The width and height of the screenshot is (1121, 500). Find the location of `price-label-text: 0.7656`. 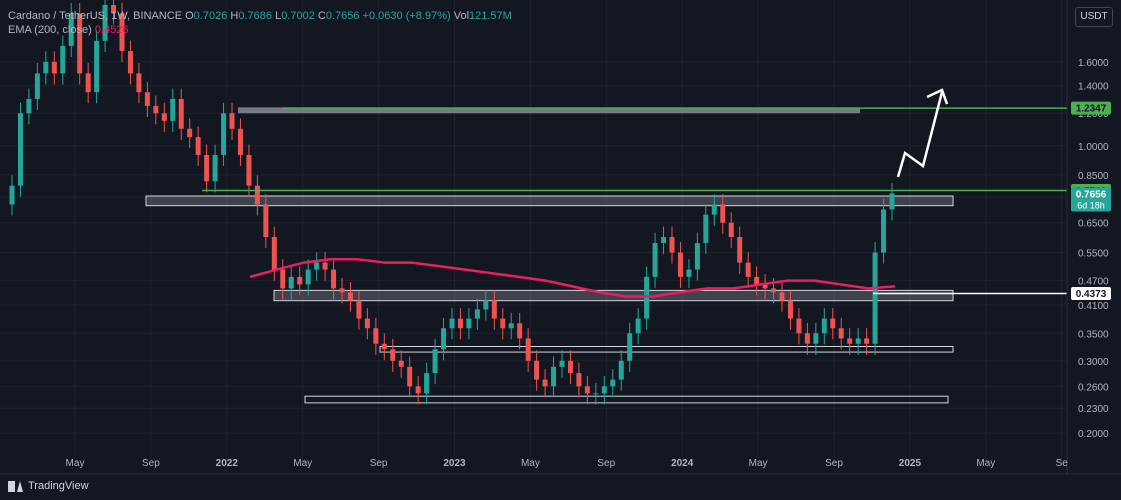

price-label-text: 0.7656 is located at coordinates (1091, 194).